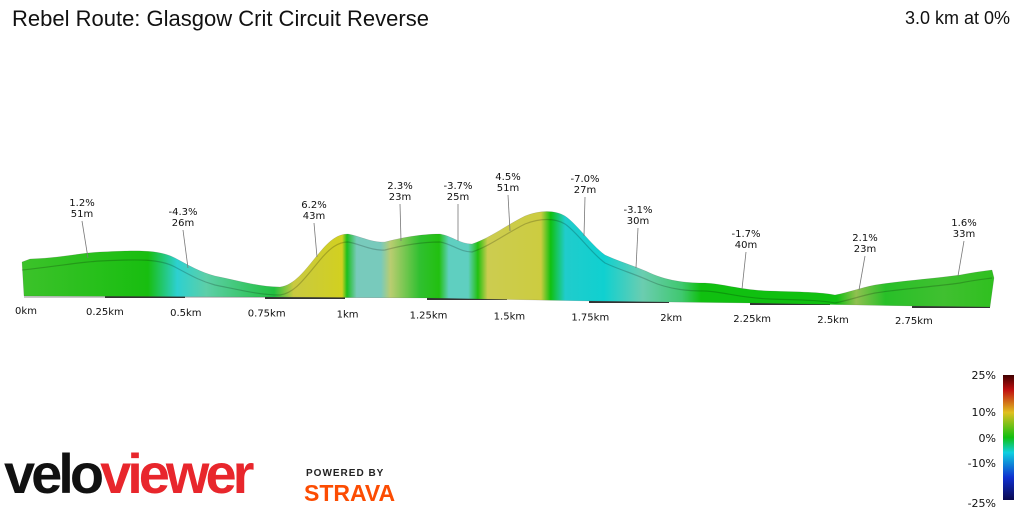 The width and height of the screenshot is (1024, 512). I want to click on annotation-grade: 4.5%, so click(507, 177).